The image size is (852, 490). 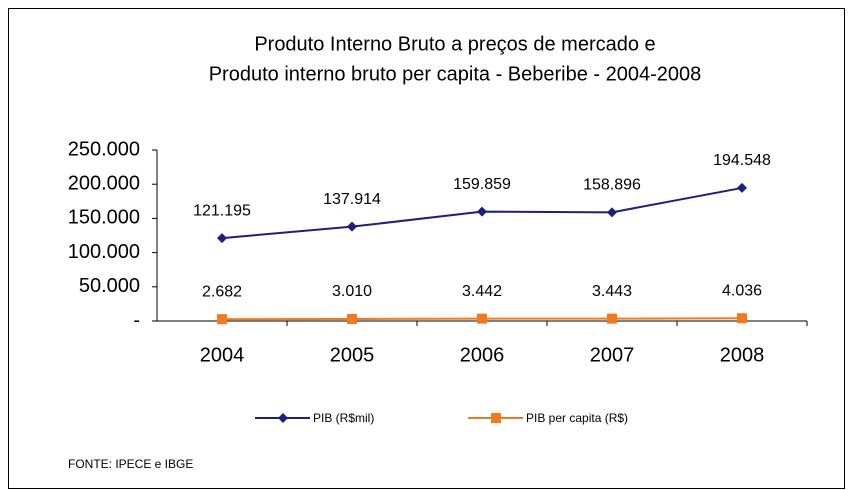 I want to click on legend-label: PIB (R$mil), so click(x=343, y=418).